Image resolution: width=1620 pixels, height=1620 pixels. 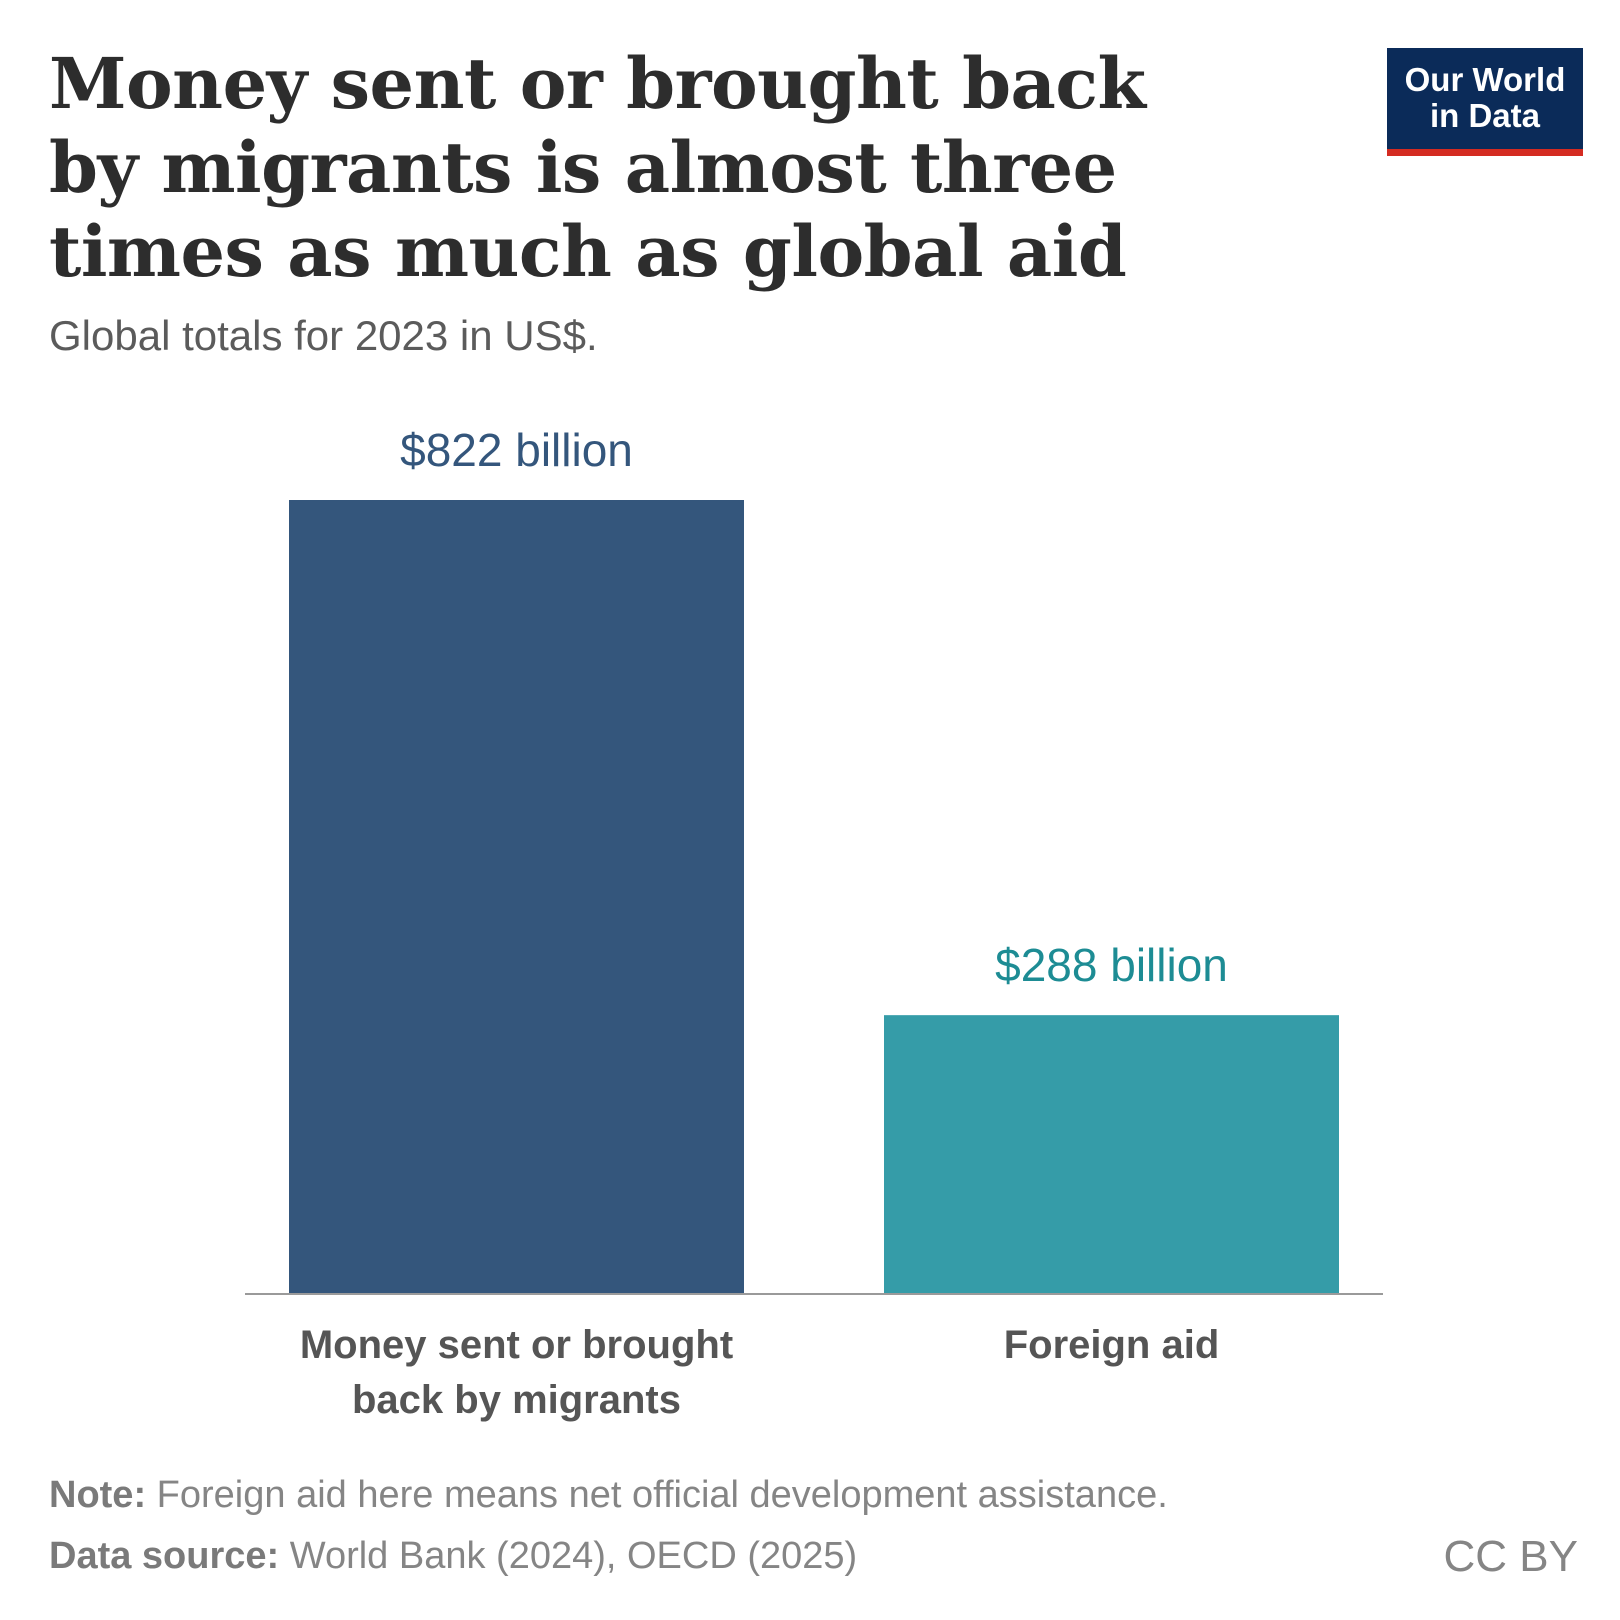 I want to click on category-label-1: Foreign aid, so click(x=1112, y=1345).